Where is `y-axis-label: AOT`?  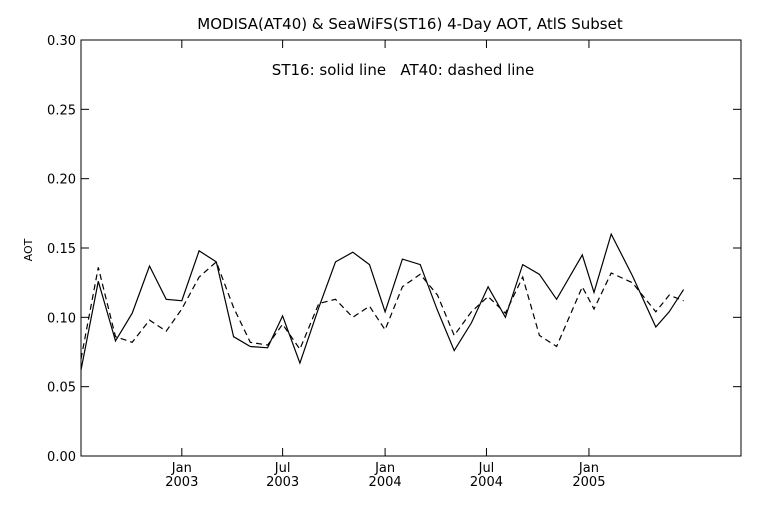
y-axis-label: AOT is located at coordinates (28, 249).